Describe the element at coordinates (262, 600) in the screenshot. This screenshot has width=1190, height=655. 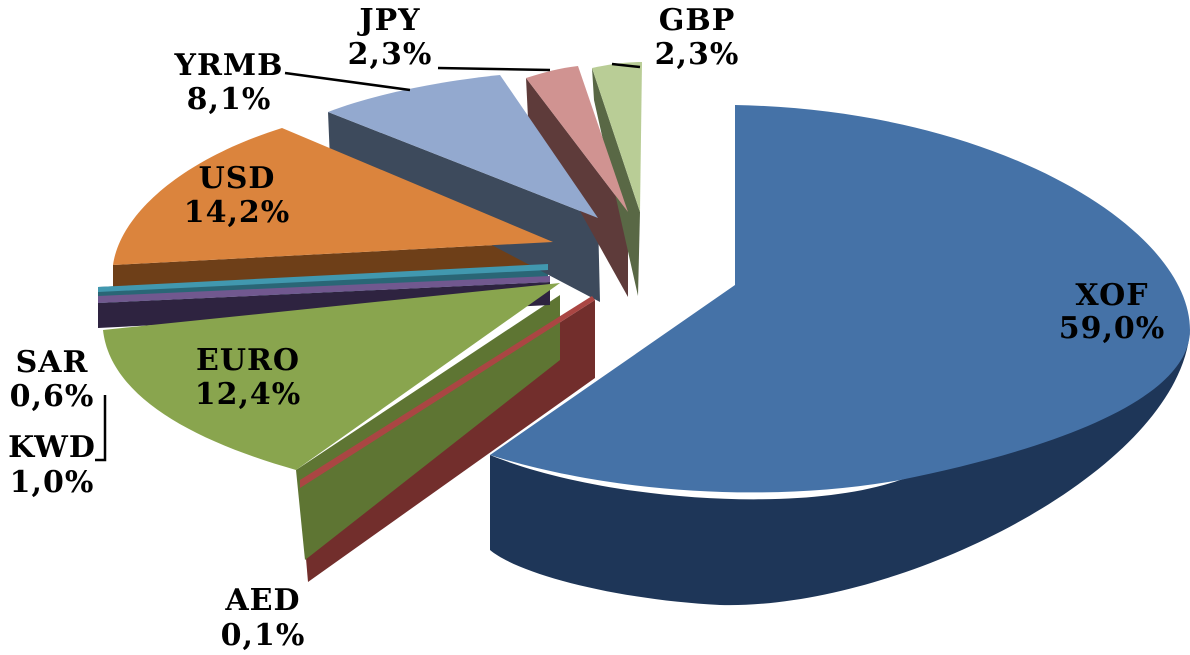
I see `label-aed-name: AED` at that location.